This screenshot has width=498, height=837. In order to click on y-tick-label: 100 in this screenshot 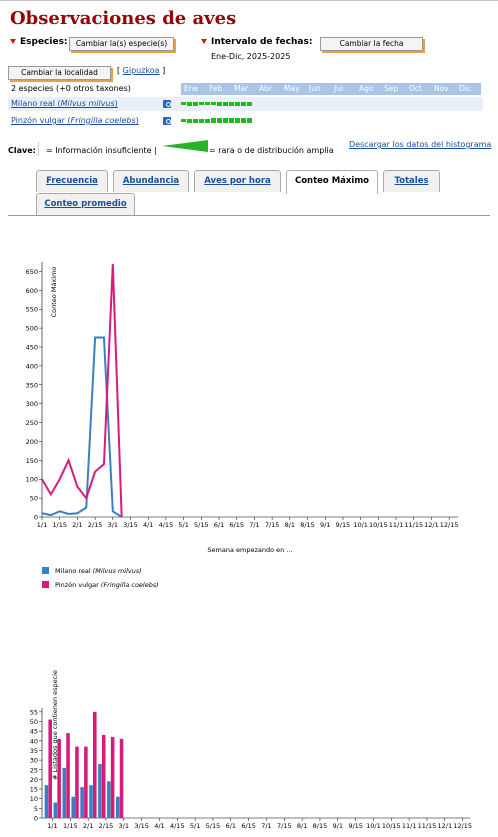, I will do `click(32, 480)`.